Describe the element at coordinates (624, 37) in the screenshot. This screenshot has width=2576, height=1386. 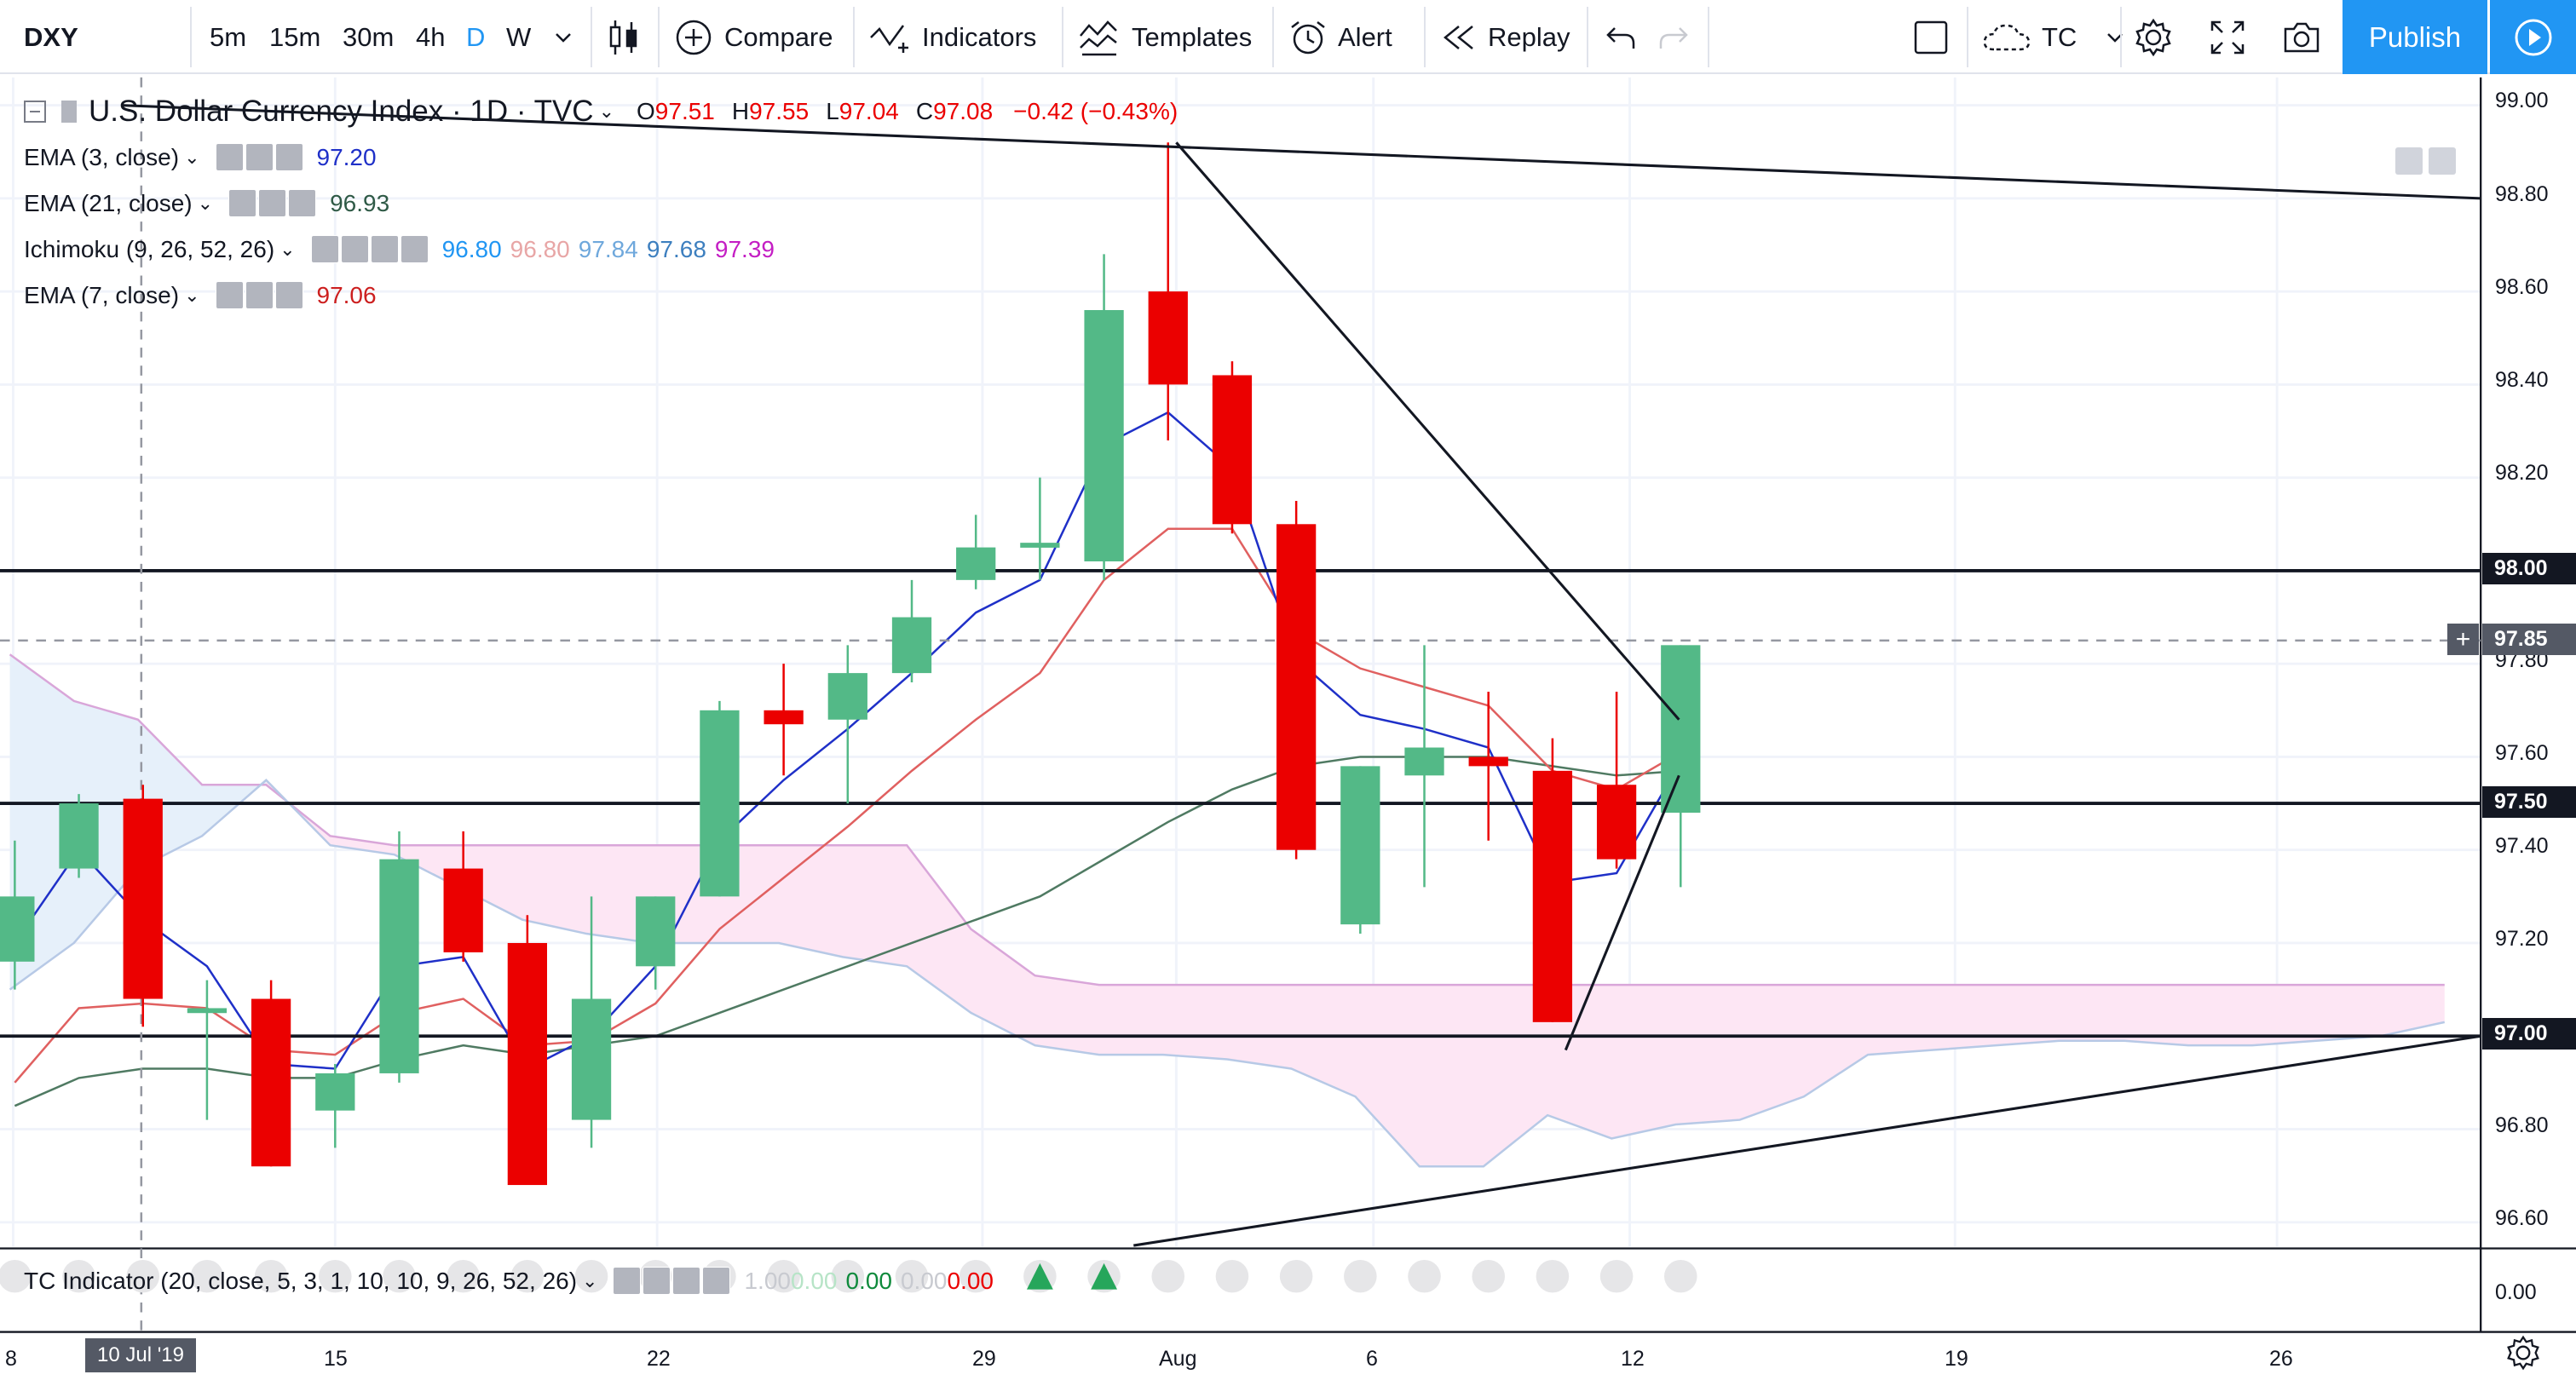
I see `chart-type-button` at that location.